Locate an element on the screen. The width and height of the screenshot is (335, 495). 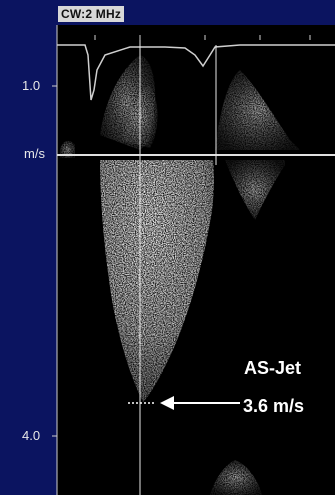
lower-flow-signal is located at coordinates (236, 477).